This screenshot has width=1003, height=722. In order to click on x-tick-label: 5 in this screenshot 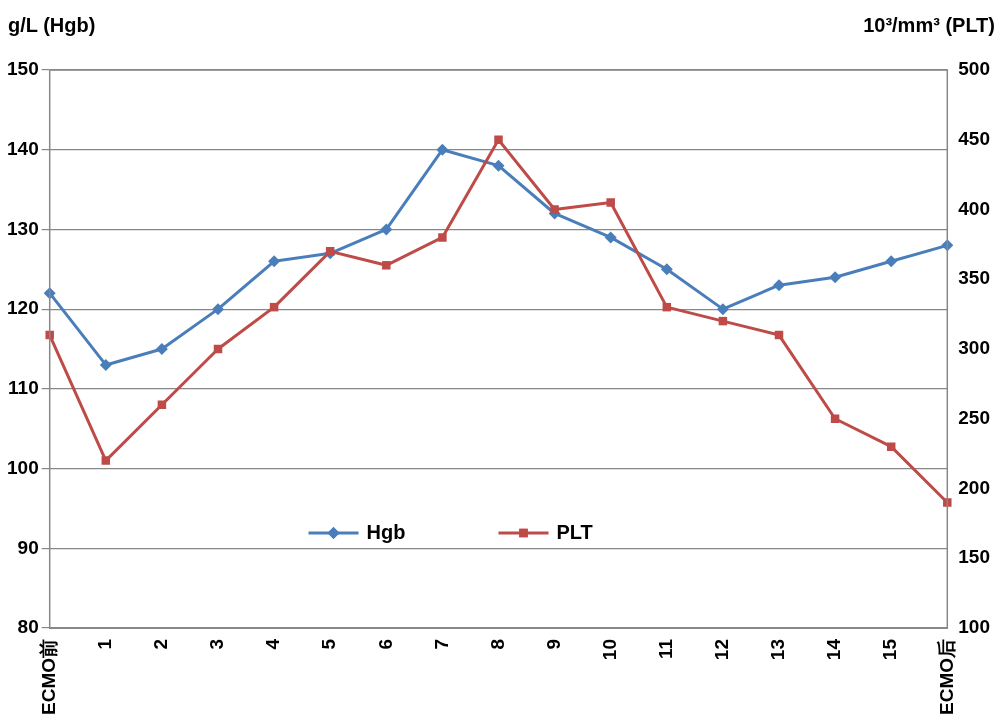, I will do `click(329, 644)`.